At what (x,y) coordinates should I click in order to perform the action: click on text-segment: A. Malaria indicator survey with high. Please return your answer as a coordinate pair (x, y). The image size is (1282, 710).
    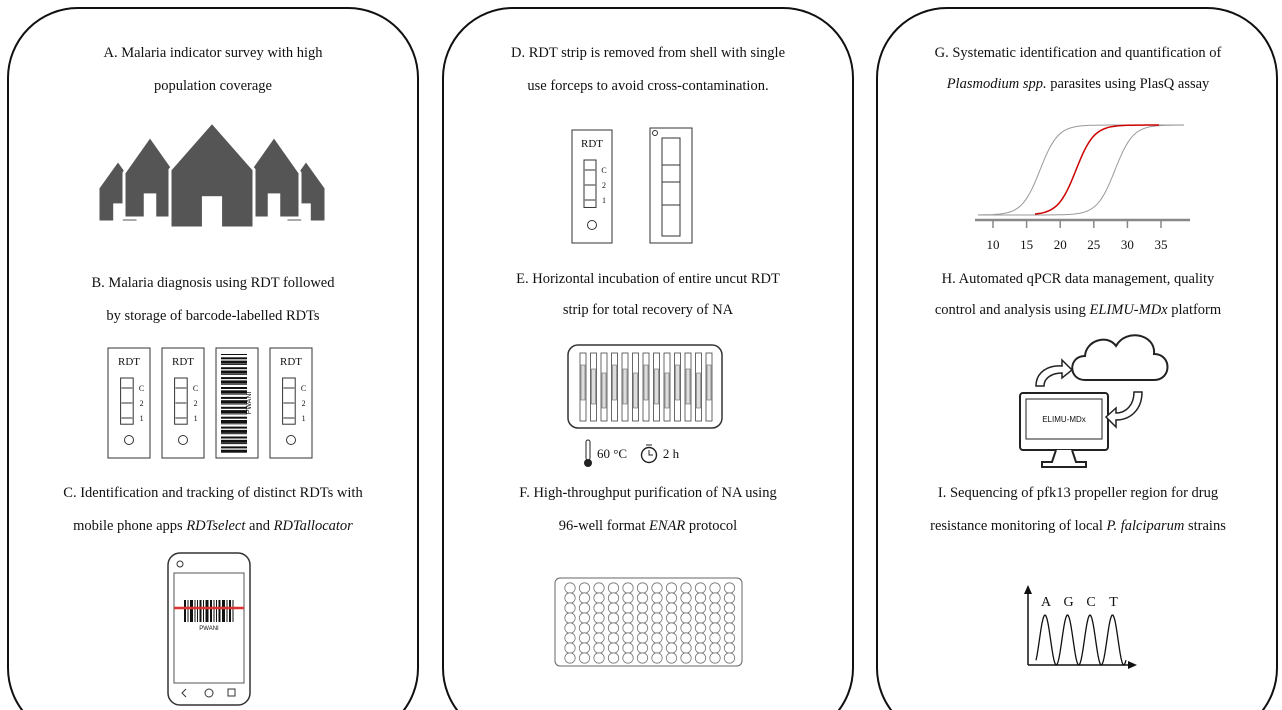
    Looking at the image, I should click on (213, 53).